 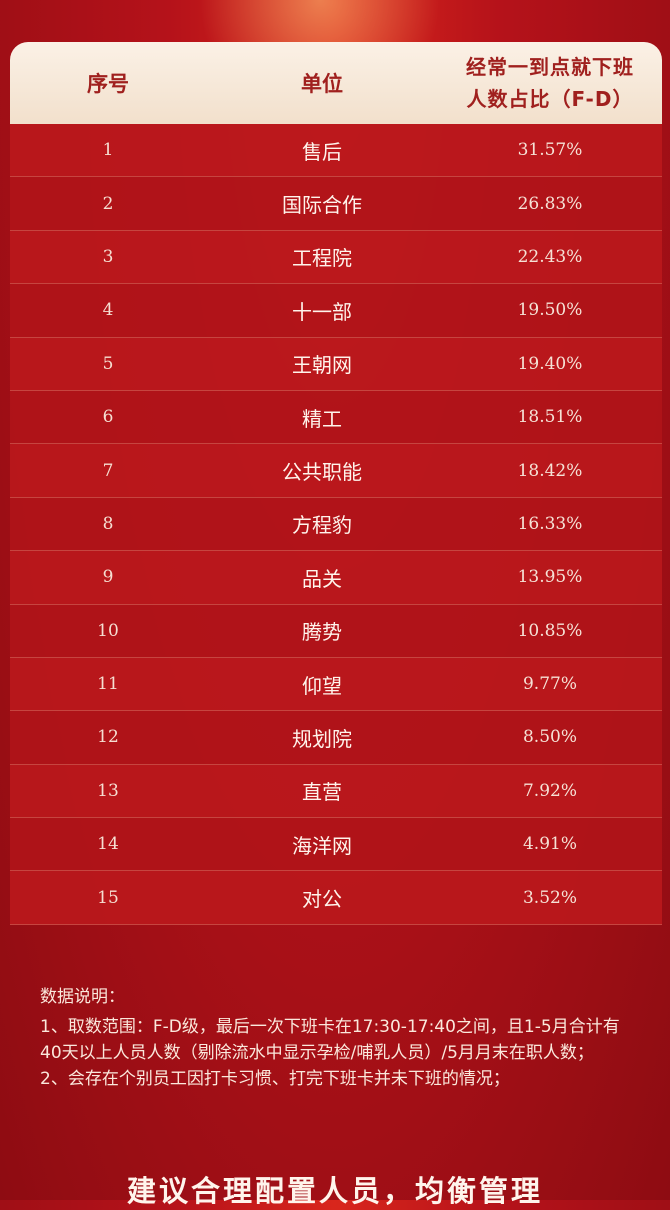 What do you see at coordinates (275, 1079) in the screenshot?
I see `notes-item-2: 2、会存在个别员工因打卡习惯、打完下班卡并未下班的情况；` at bounding box center [275, 1079].